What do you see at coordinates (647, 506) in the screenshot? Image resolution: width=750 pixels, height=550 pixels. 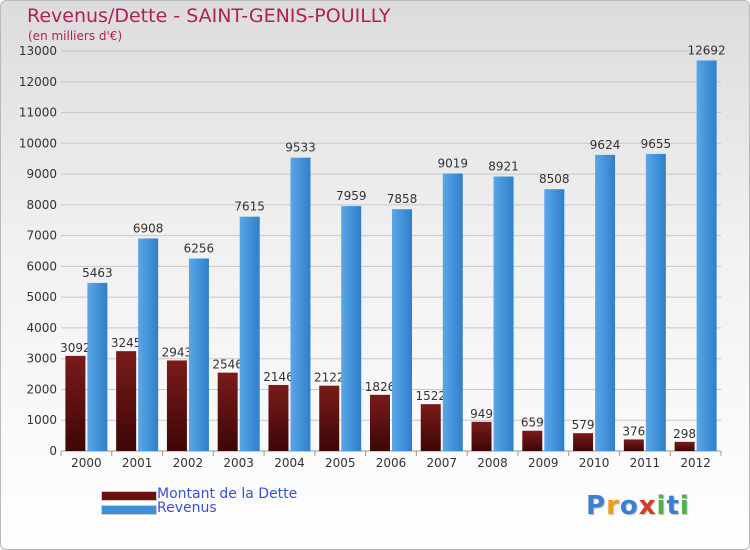 I see `logo-letter: x` at bounding box center [647, 506].